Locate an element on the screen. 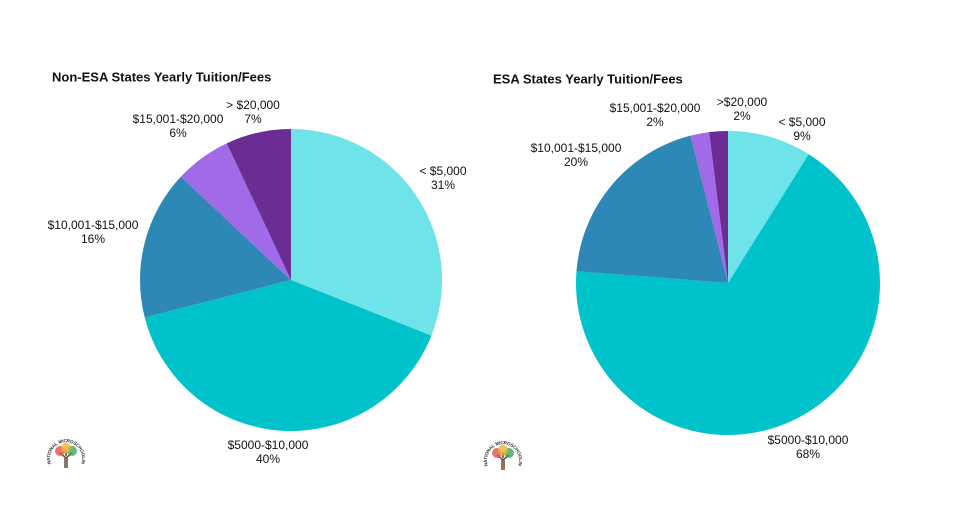 This screenshot has width=963, height=512. slice-value-label: 20% is located at coordinates (576, 162).